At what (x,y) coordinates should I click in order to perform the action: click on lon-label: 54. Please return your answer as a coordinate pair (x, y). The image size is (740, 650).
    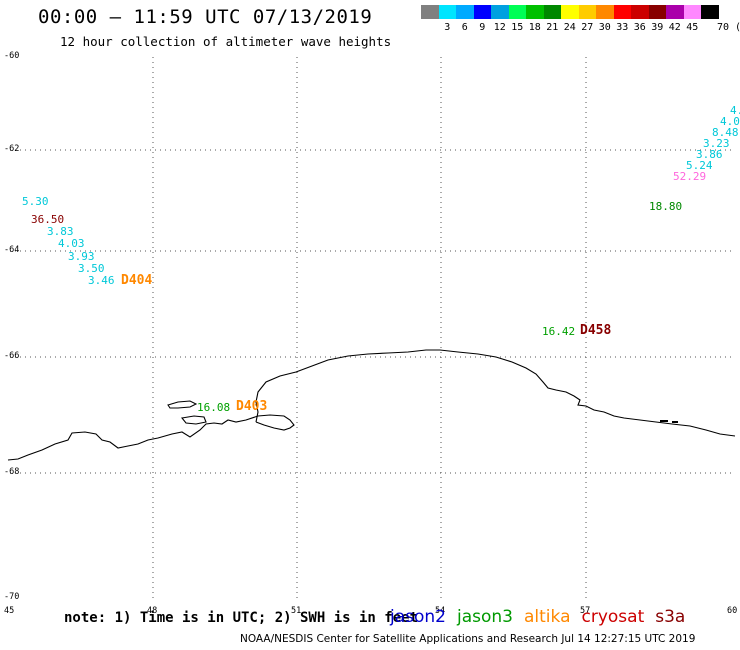
    Looking at the image, I should click on (440, 611).